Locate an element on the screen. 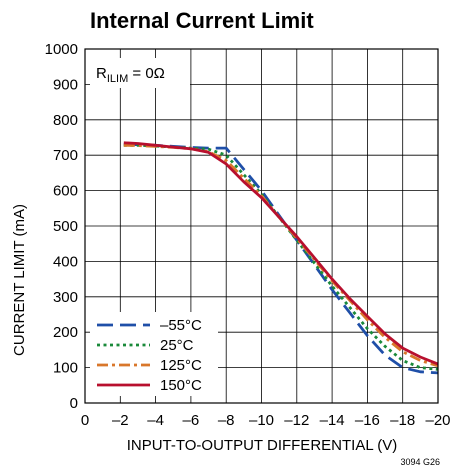 This screenshot has height=469, width=451. x-tick-label: –20 is located at coordinates (437, 420).